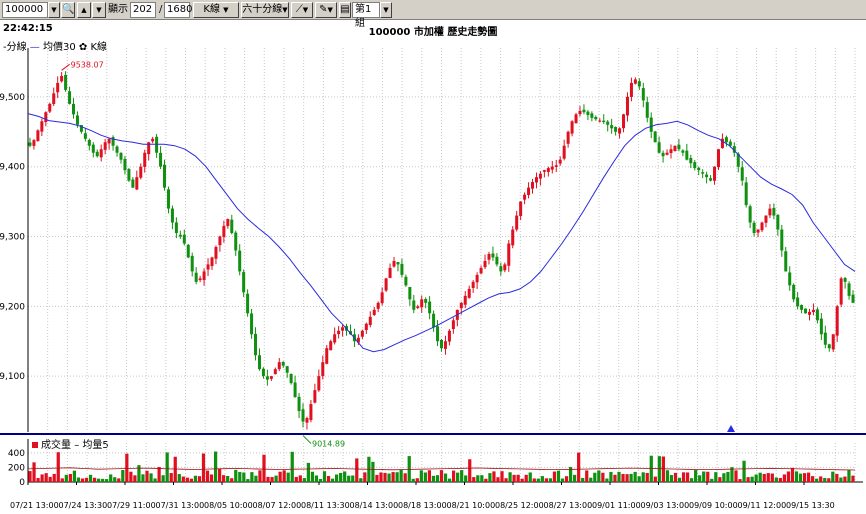  I want to click on x-tick-label: 07/21 13:00, so click(34, 505).